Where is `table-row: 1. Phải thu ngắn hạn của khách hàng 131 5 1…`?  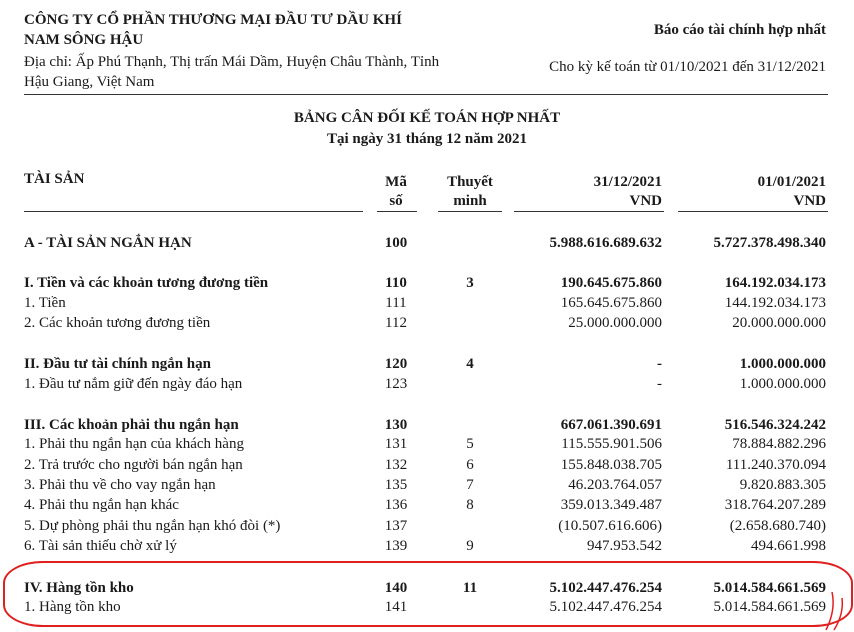
table-row: 1. Phải thu ngắn hạn của khách hàng 131 5 1… is located at coordinates (427, 444).